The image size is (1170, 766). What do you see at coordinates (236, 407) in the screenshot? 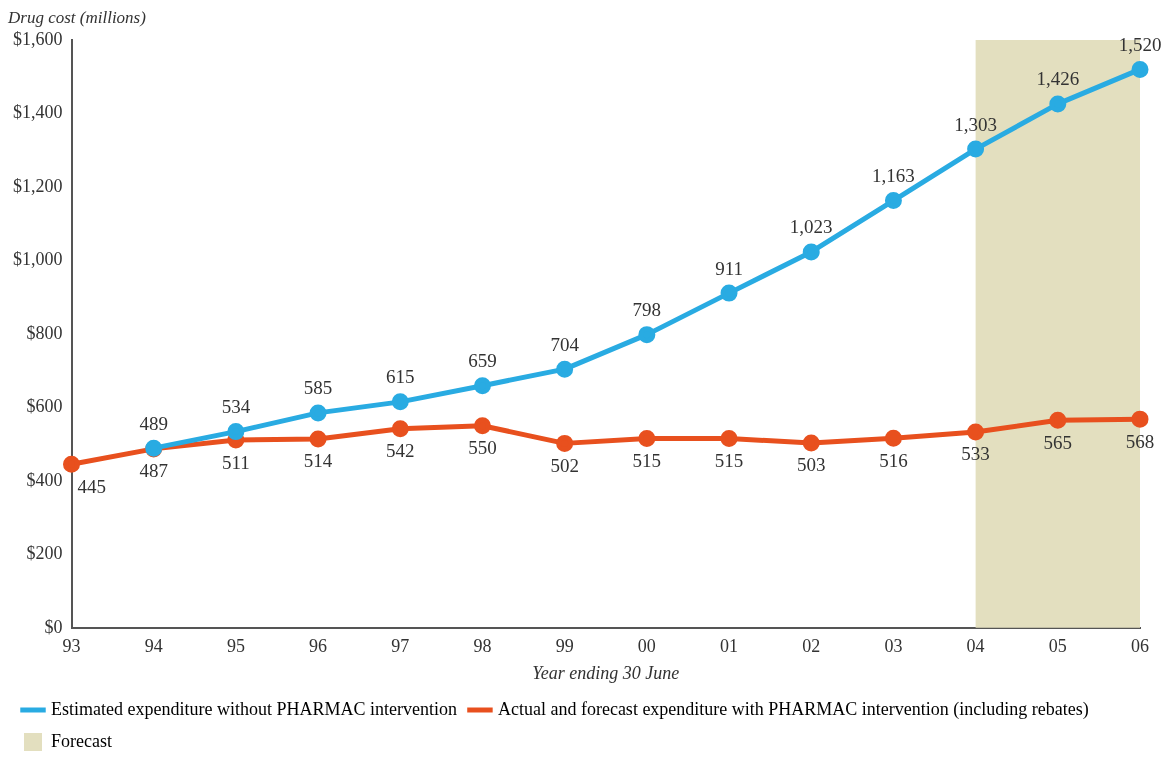
I see `data-label: 534` at bounding box center [236, 407].